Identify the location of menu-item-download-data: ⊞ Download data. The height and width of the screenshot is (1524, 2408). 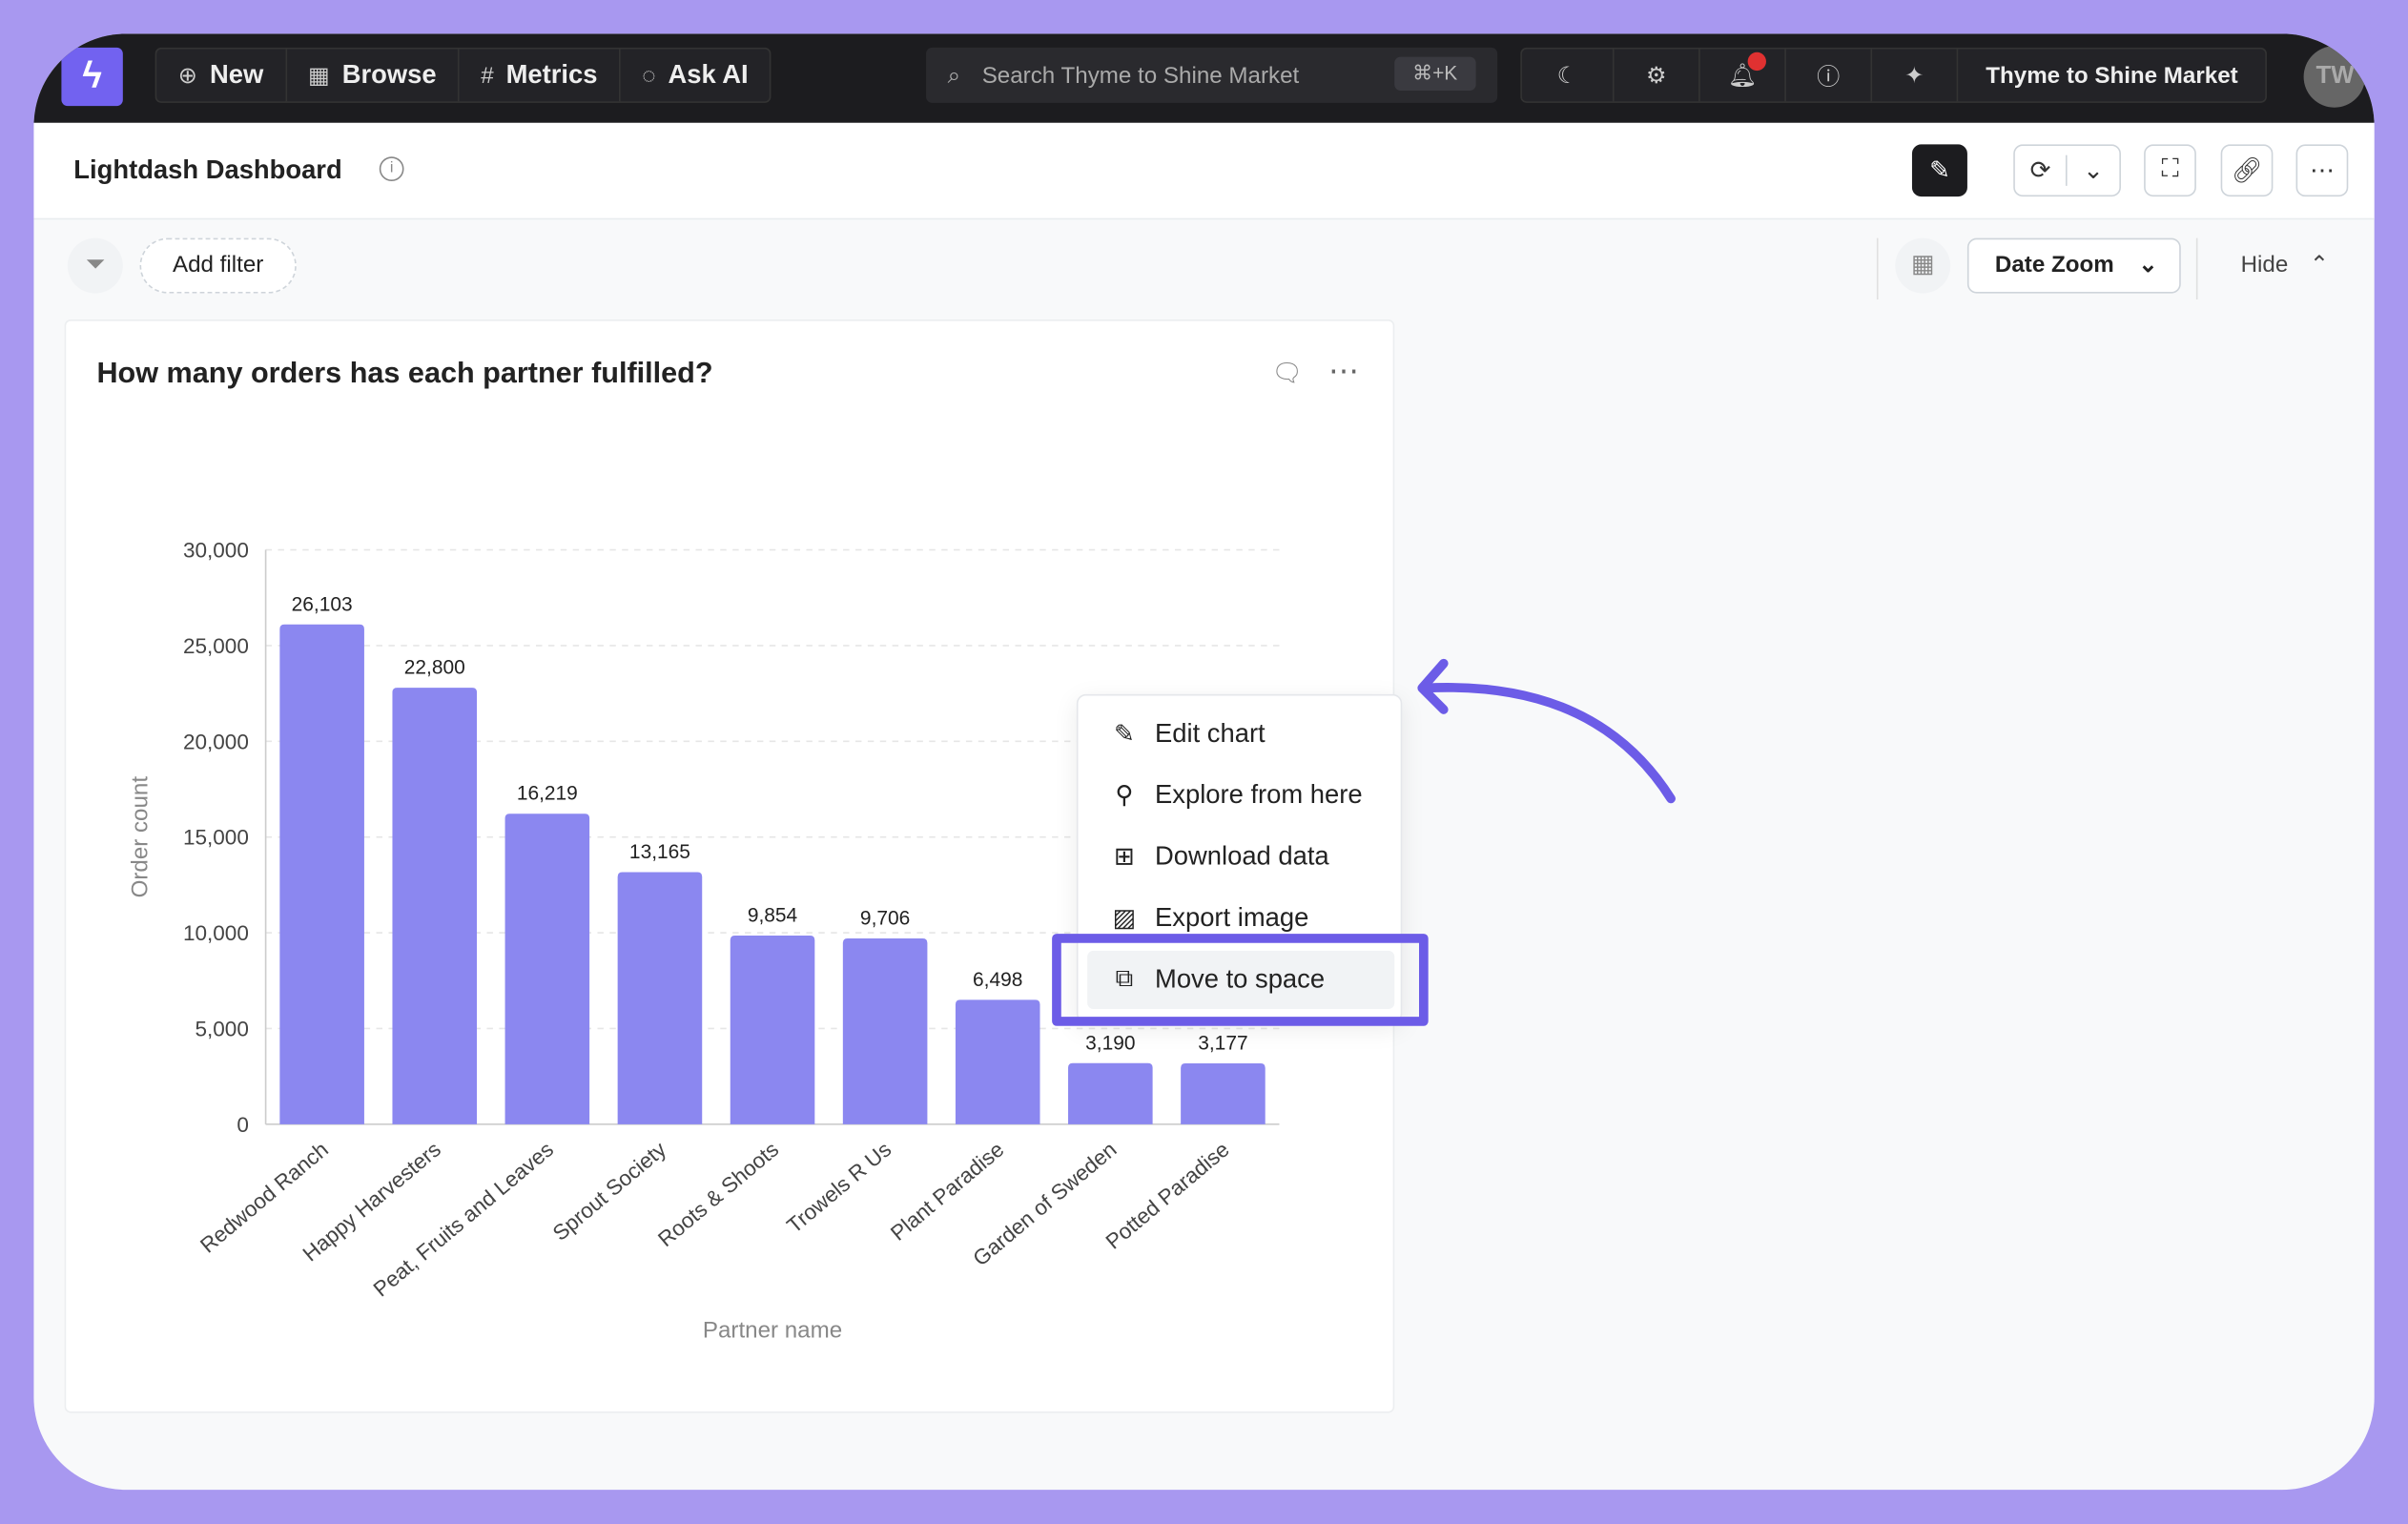
(1240, 857).